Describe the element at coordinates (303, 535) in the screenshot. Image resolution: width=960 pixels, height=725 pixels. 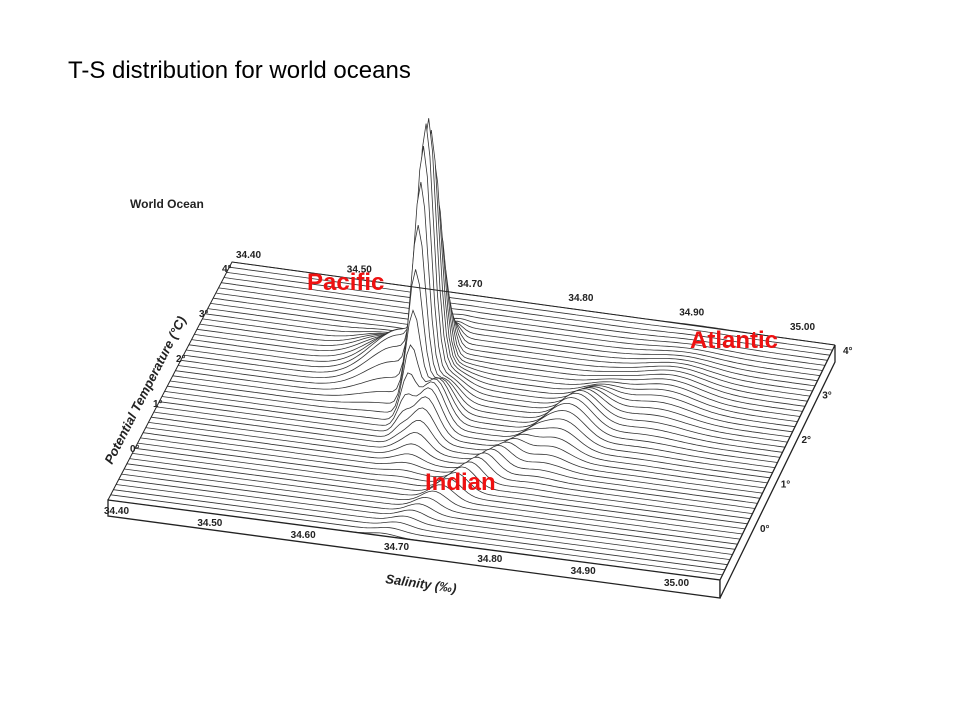
I see `tick-label: 34.60` at that location.